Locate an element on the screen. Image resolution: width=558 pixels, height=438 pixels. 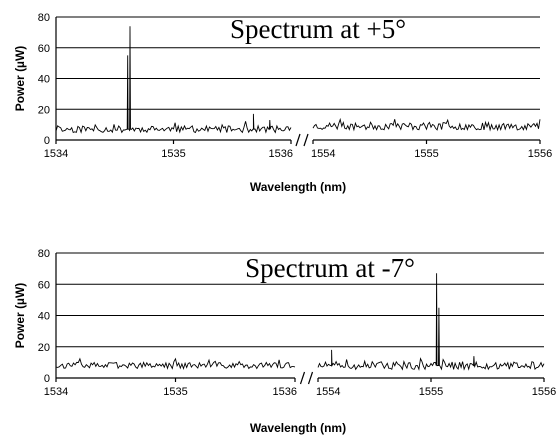
chart-title: Spectrum at -7° is located at coordinates (330, 268).